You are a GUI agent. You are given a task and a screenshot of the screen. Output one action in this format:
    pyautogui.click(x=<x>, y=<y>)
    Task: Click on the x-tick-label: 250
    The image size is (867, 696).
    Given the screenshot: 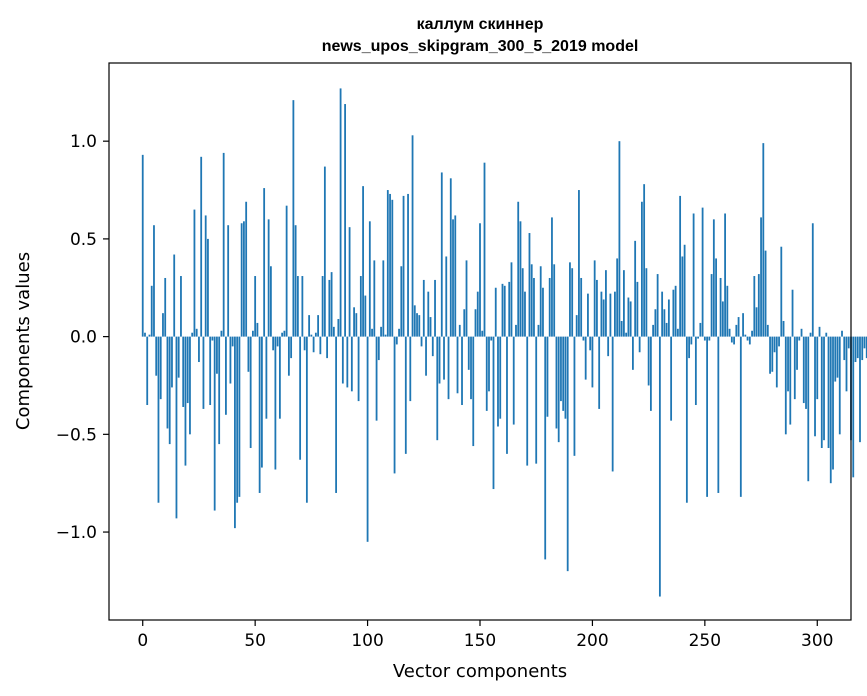 What is the action you would take?
    pyautogui.click(x=705, y=641)
    